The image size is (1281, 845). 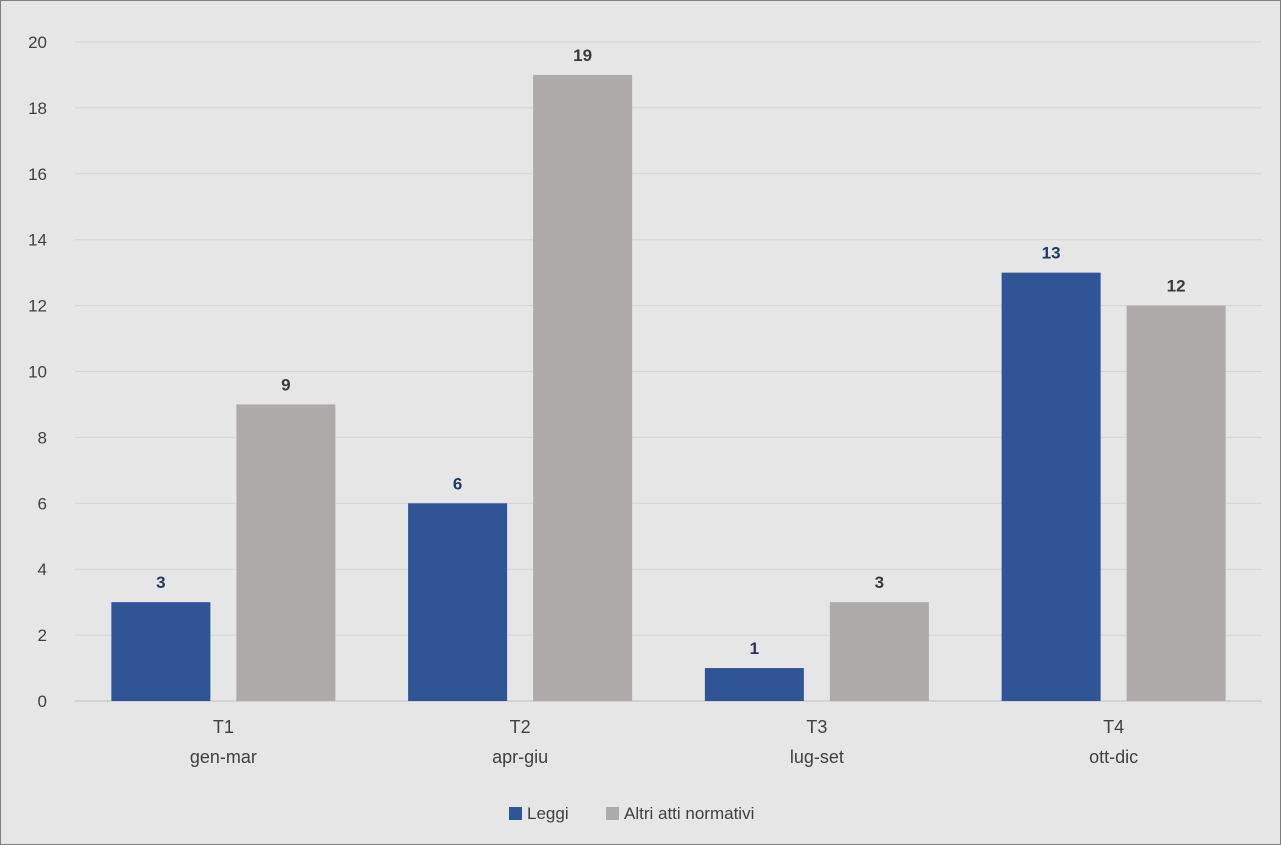 What do you see at coordinates (37, 372) in the screenshot?
I see `y-tick-label: 10` at bounding box center [37, 372].